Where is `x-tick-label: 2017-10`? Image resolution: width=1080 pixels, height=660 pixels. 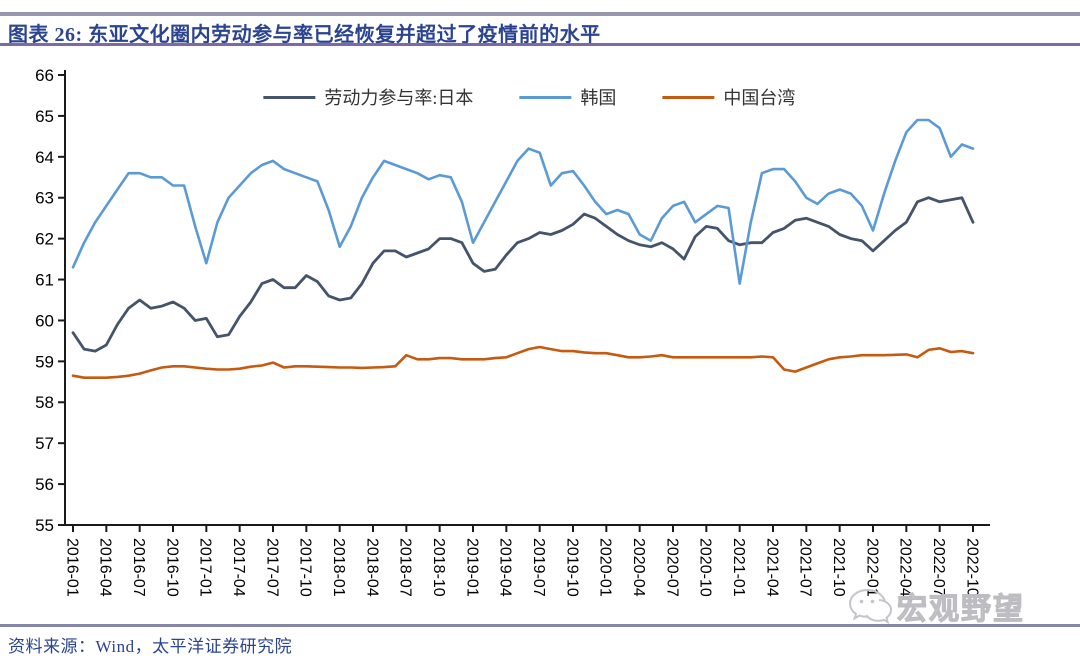 x-tick-label: 2017-10 is located at coordinates (305, 567).